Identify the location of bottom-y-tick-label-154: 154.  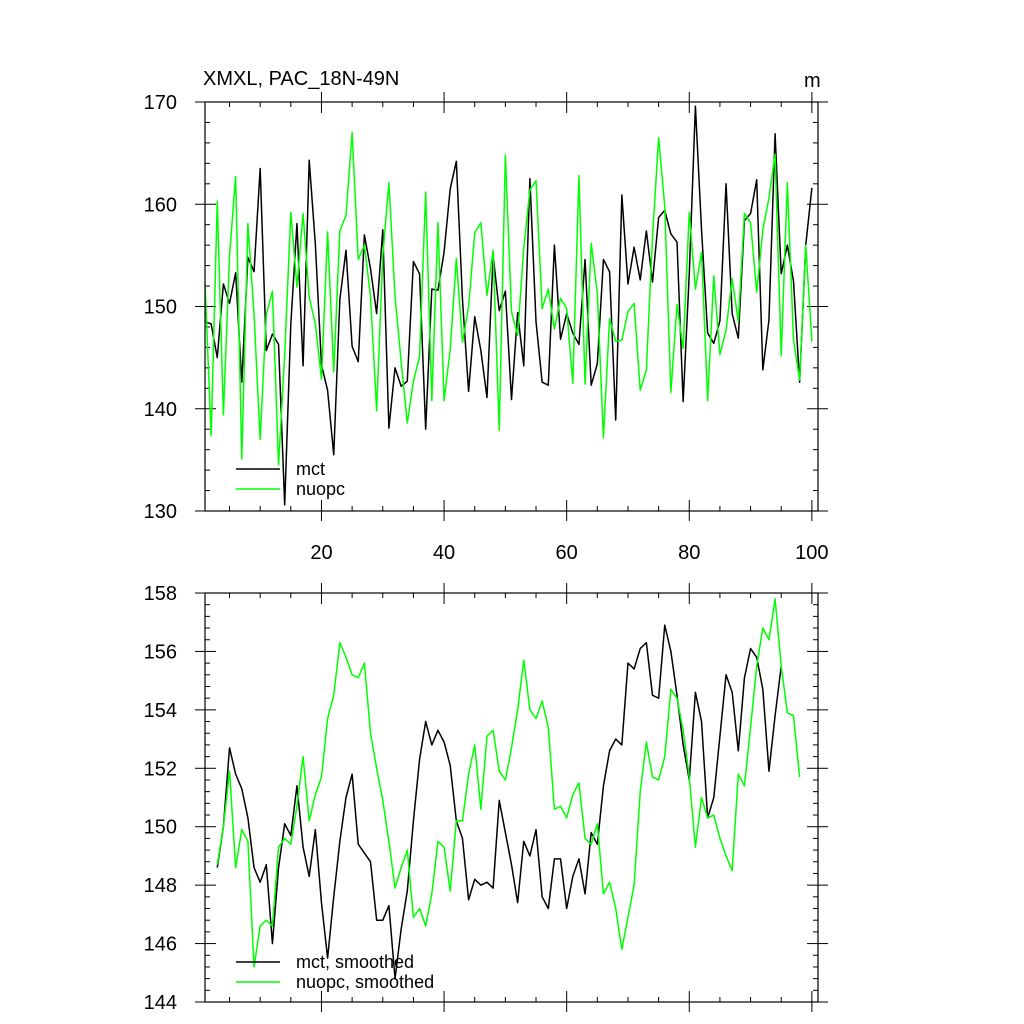
(160, 711).